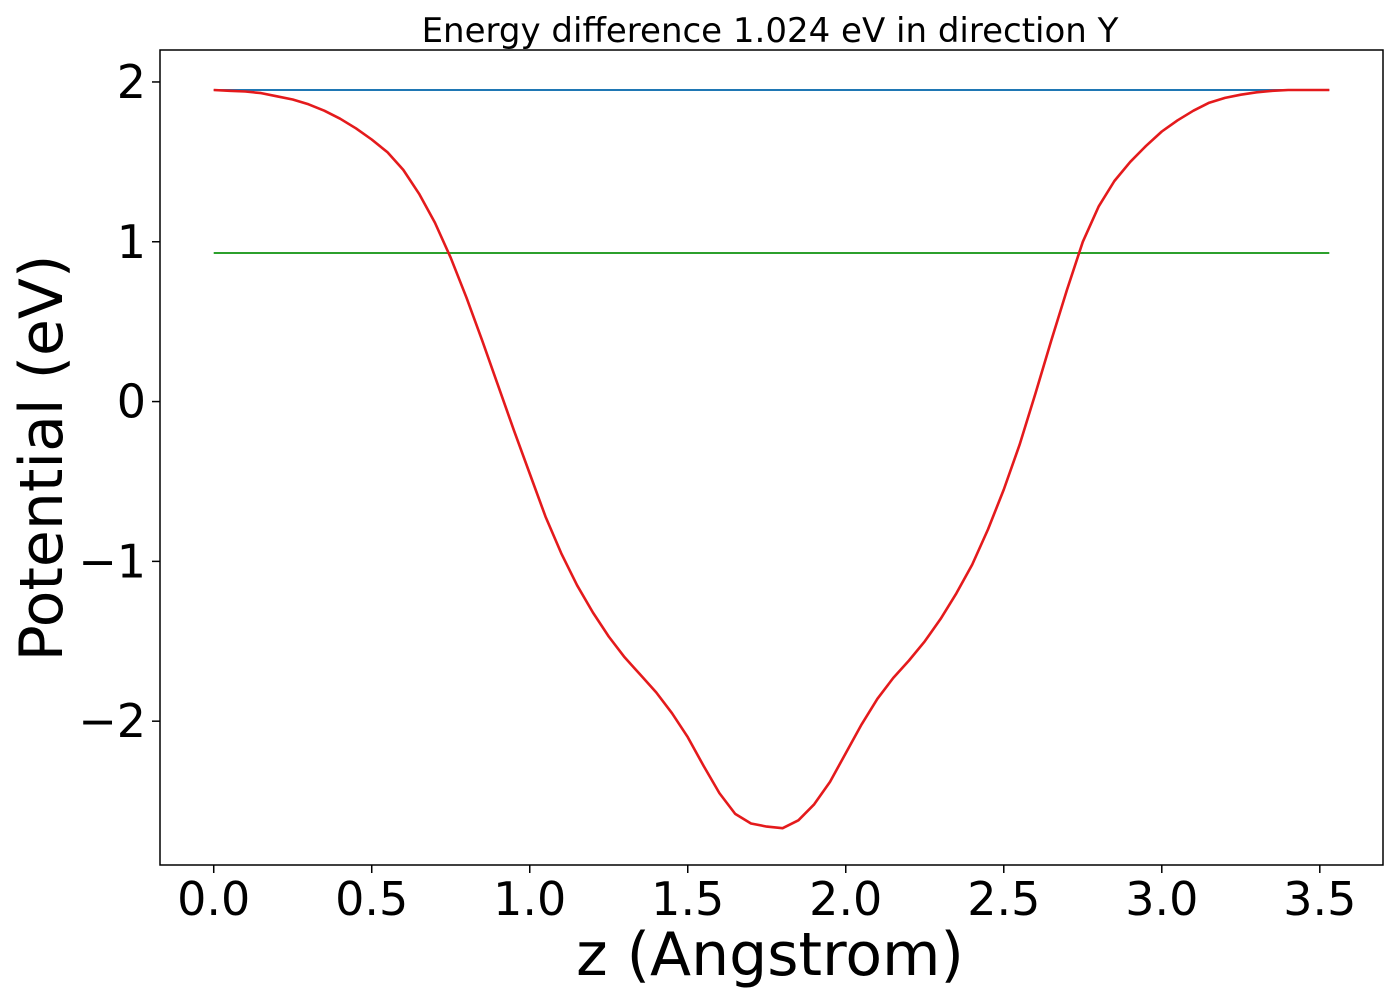 This screenshot has width=1400, height=1000. Describe the element at coordinates (42, 458) in the screenshot. I see `y-axis-label: Potential (eV)` at that location.